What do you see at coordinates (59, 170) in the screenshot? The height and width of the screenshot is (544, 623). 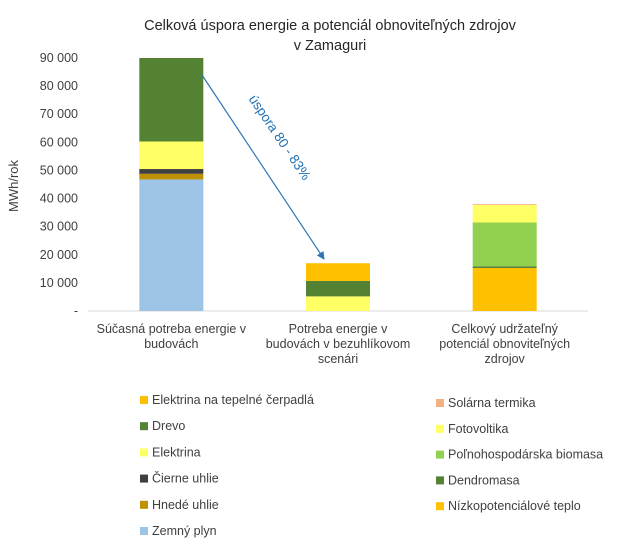 I see `y-tick-label: 50 000` at bounding box center [59, 170].